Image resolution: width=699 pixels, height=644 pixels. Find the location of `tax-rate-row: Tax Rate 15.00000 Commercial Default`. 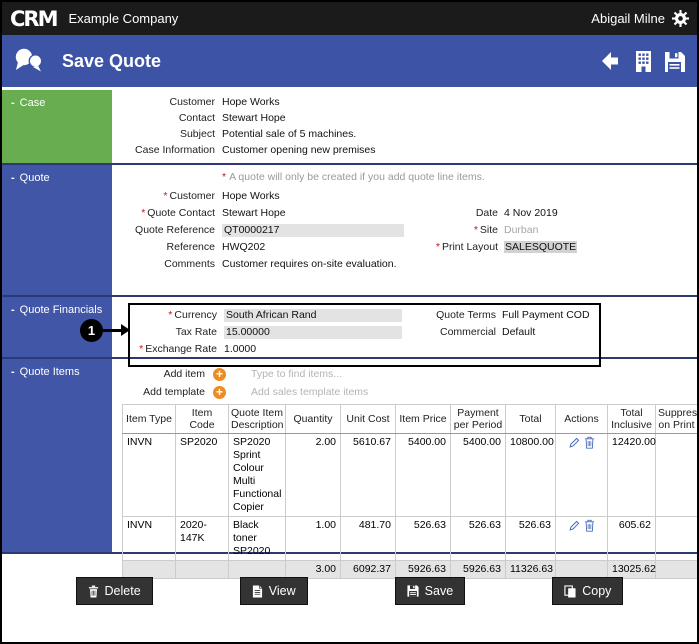

tax-rate-row: Tax Rate 15.00000 Commercial Default is located at coordinates (364, 334).